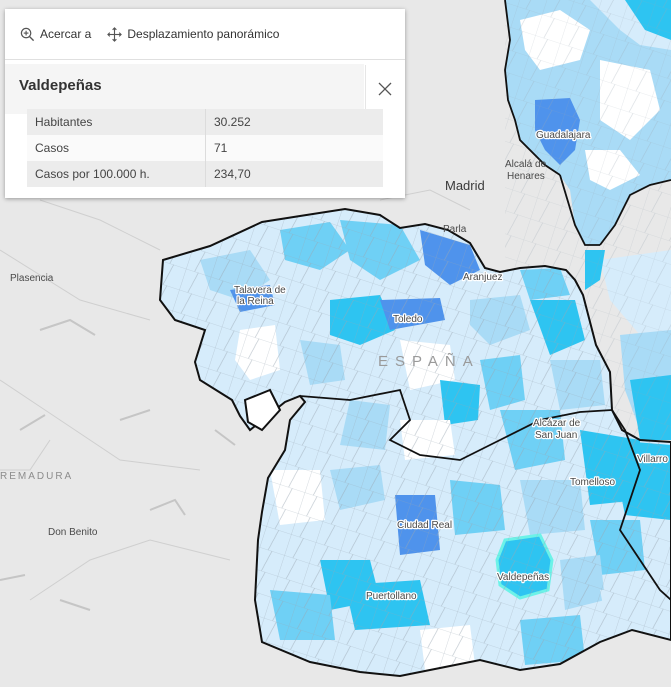  Describe the element at coordinates (294, 122) in the screenshot. I see `attribute-value: 30.252` at that location.